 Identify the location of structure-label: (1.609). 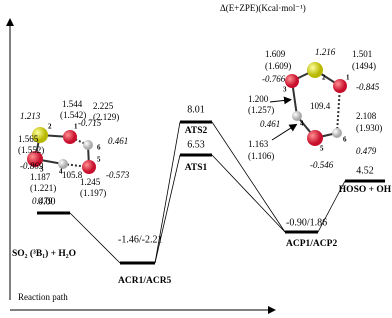
(278, 66).